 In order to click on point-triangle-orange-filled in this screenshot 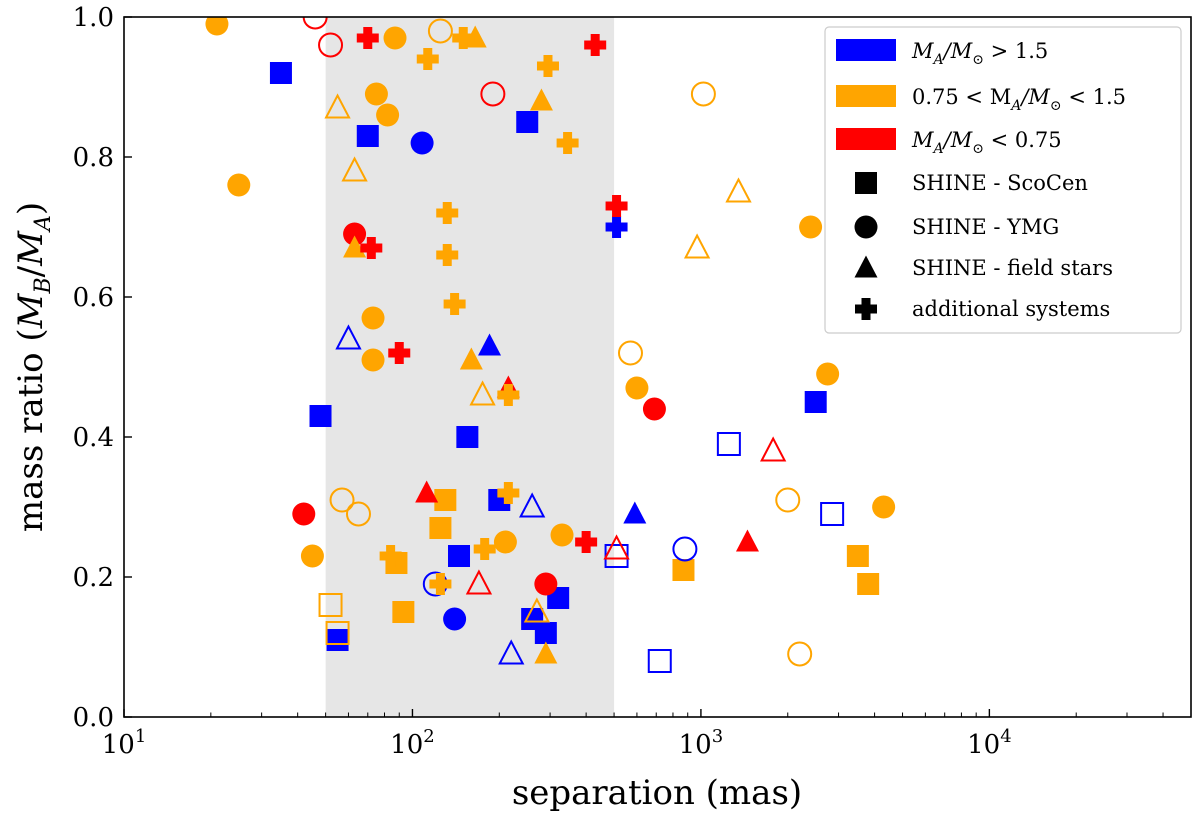, I will do `click(471, 358)`.